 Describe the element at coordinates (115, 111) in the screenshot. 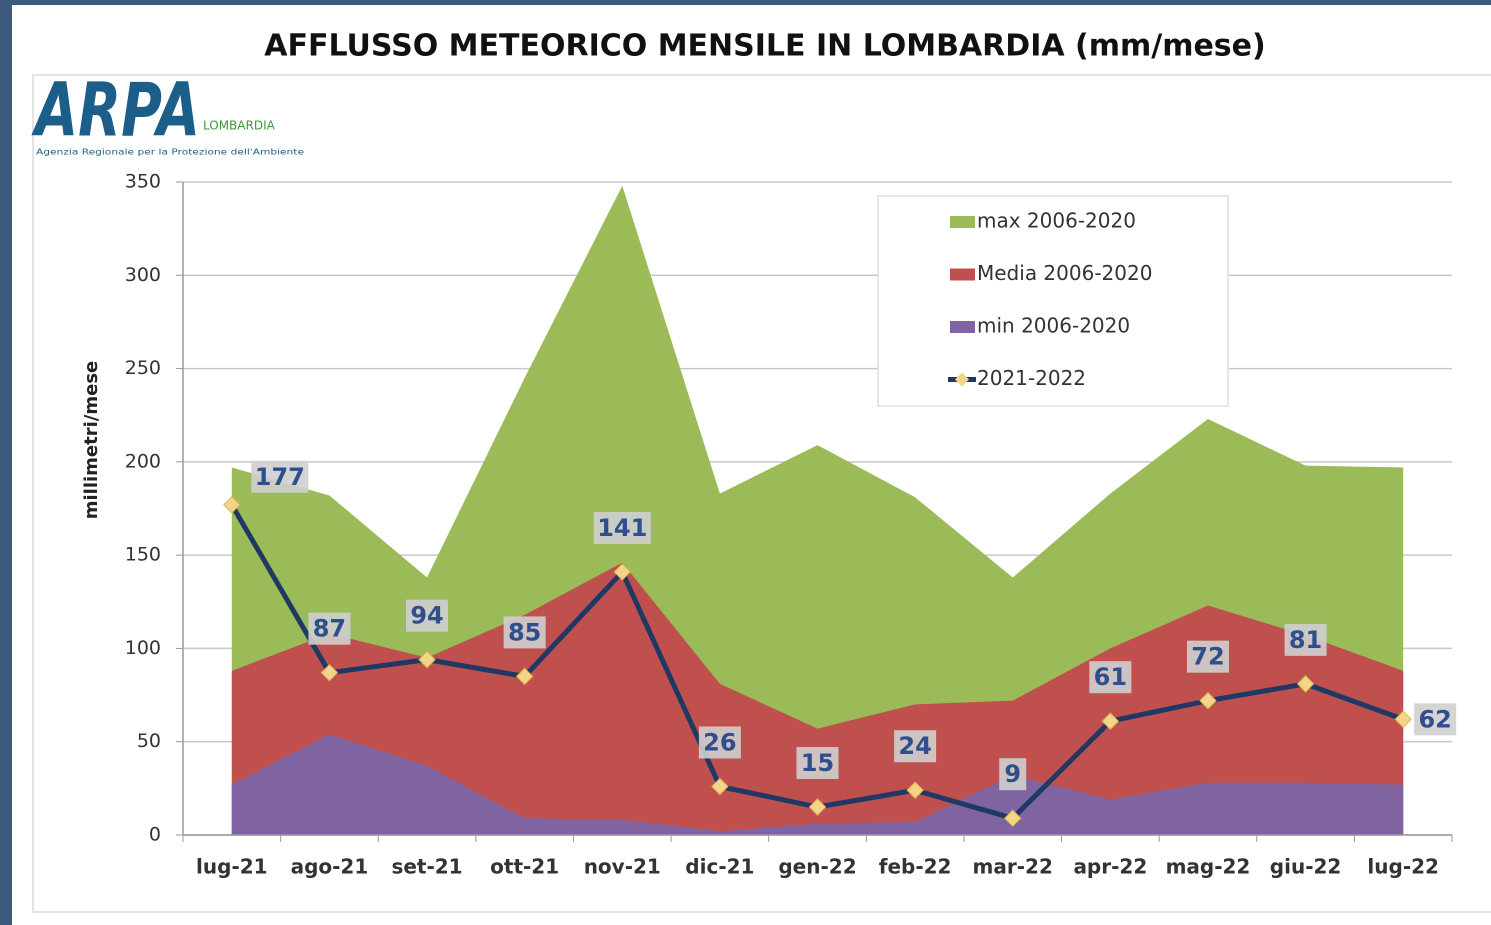

I see `logo-name: ARPA` at that location.